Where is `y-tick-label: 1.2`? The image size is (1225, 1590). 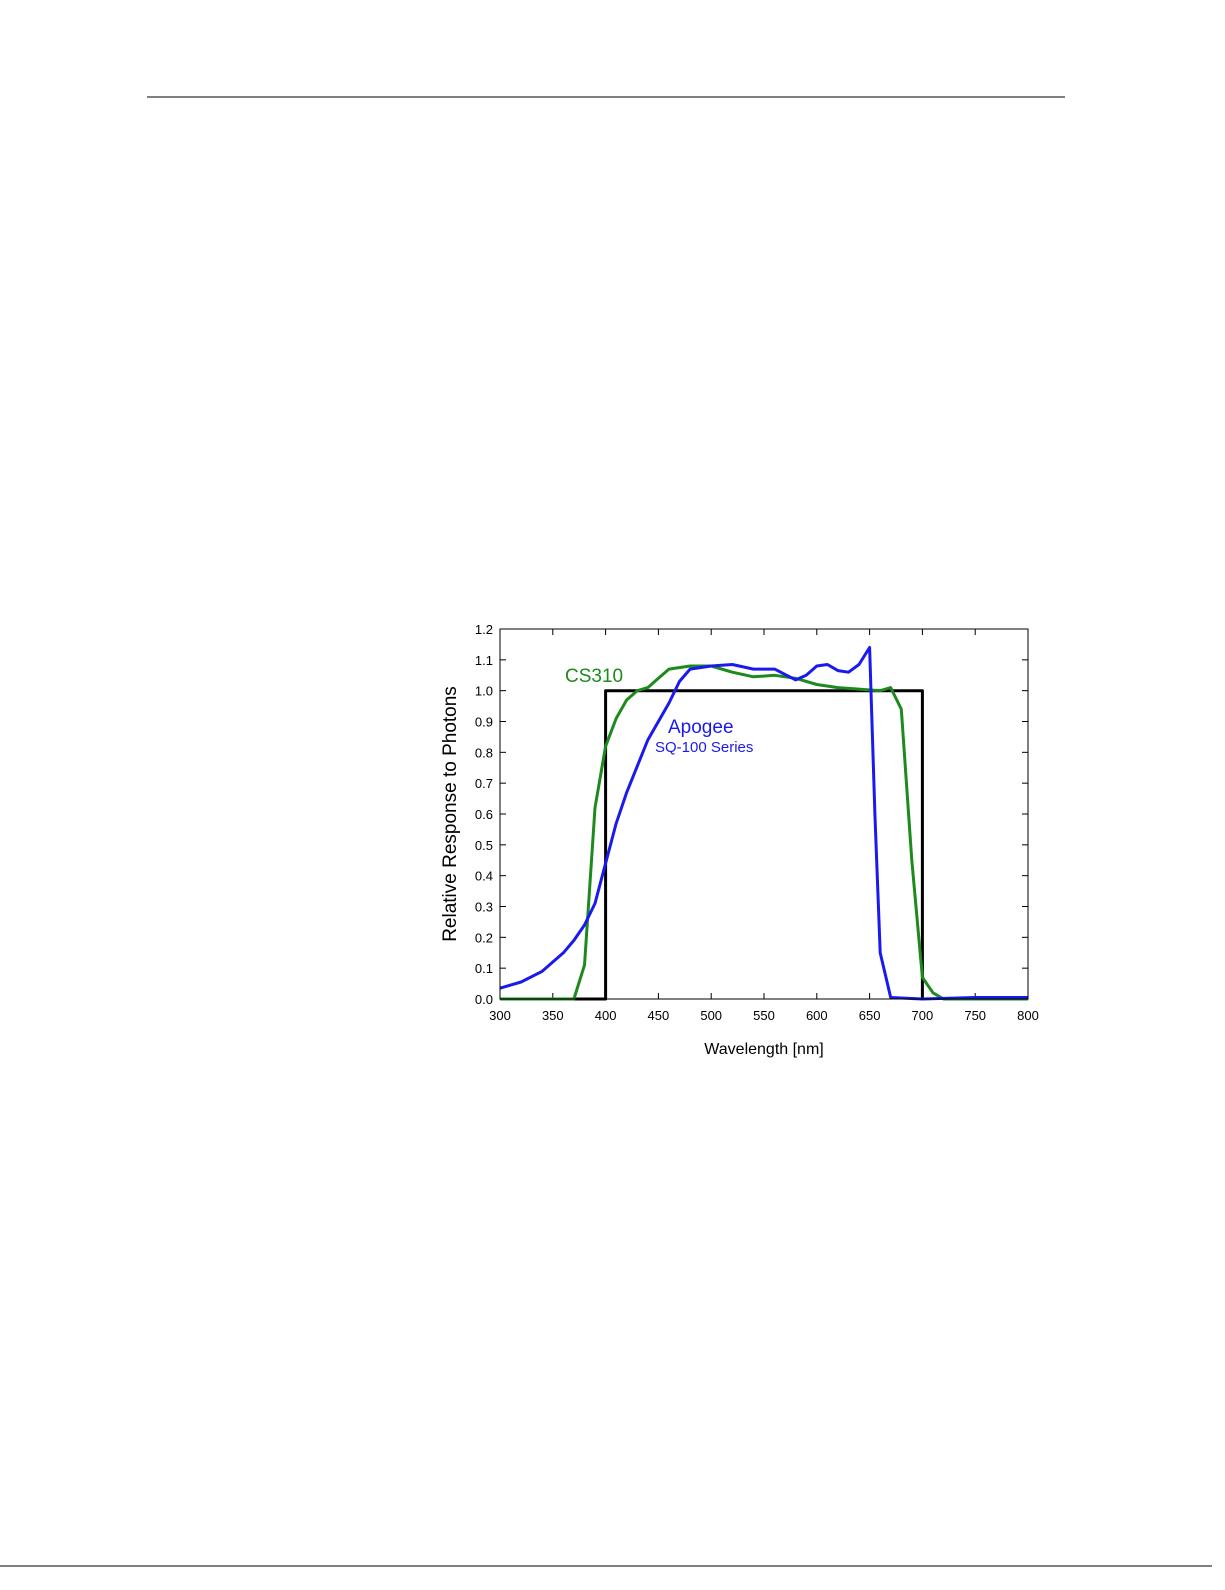 y-tick-label: 1.2 is located at coordinates (484, 629).